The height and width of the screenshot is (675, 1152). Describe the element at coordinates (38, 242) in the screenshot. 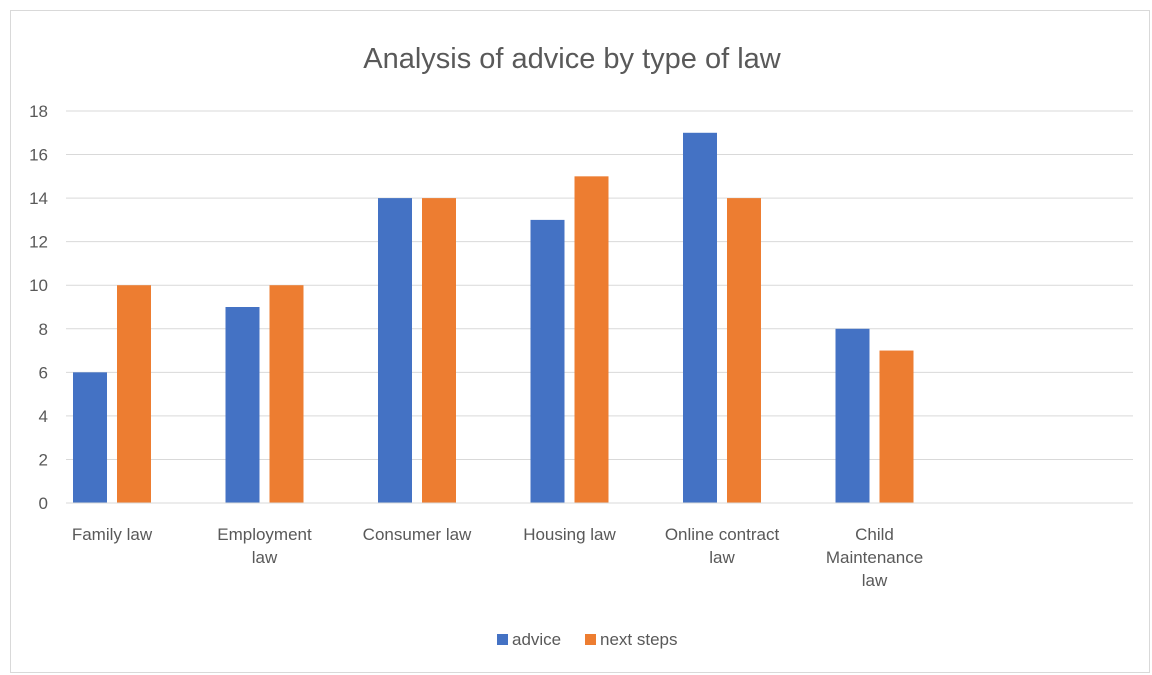

I see `y-tick-label: 12` at that location.